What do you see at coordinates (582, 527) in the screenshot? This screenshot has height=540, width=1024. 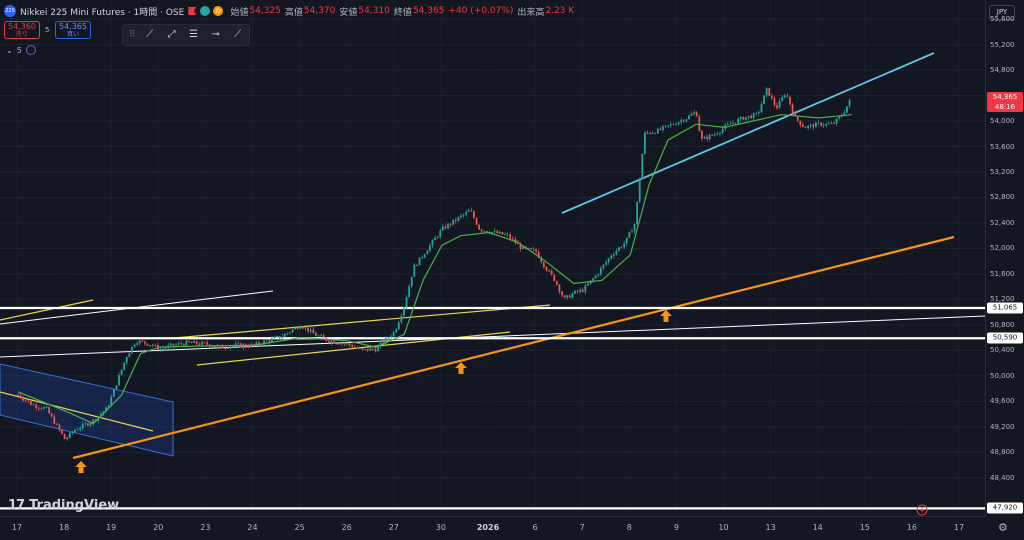 I see `x-tick-label: 7` at bounding box center [582, 527].